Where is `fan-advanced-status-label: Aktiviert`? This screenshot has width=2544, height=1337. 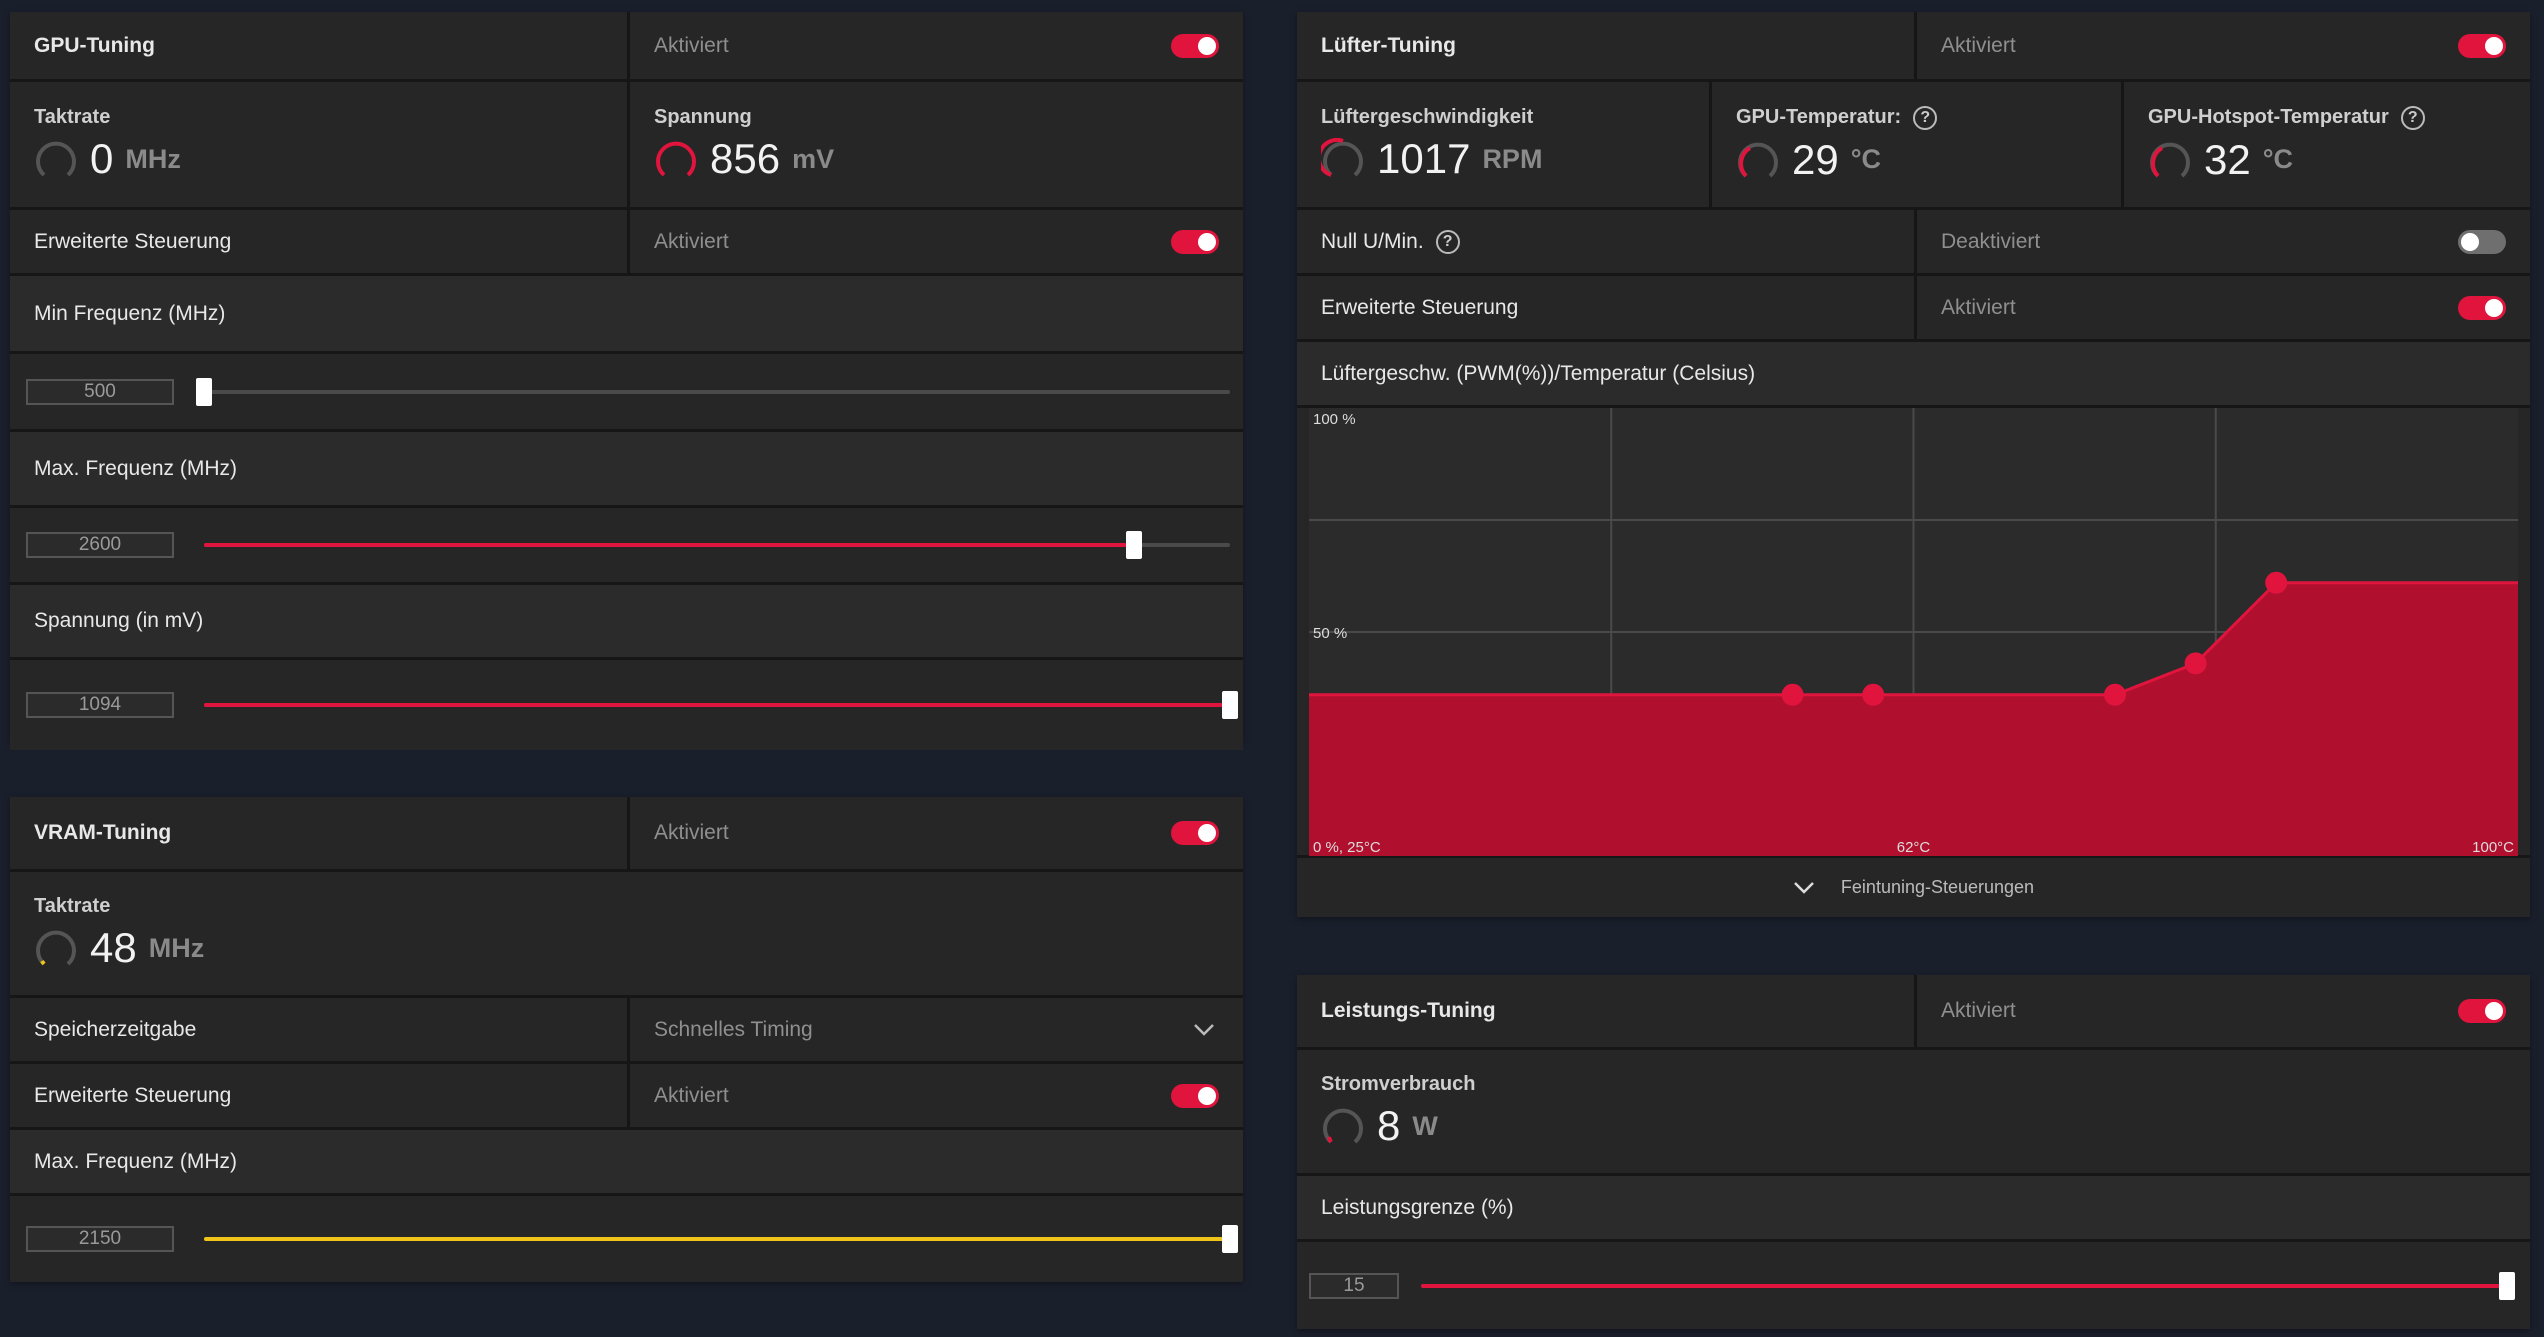 fan-advanced-status-label: Aktiviert is located at coordinates (1978, 307).